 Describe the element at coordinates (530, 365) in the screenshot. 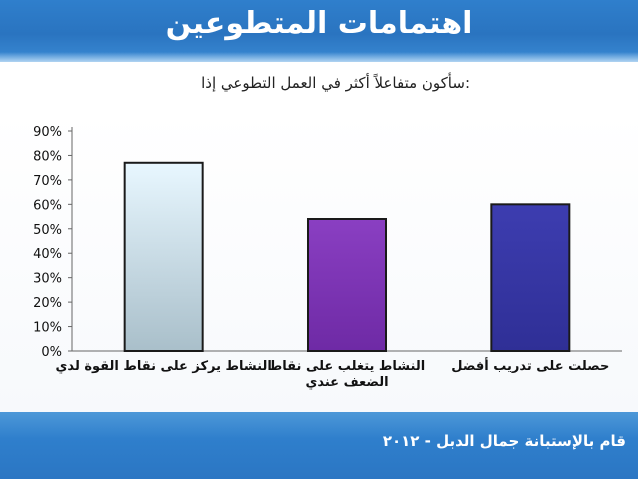

I see `x-tick-label: حصلت على تدريب أفضل` at that location.